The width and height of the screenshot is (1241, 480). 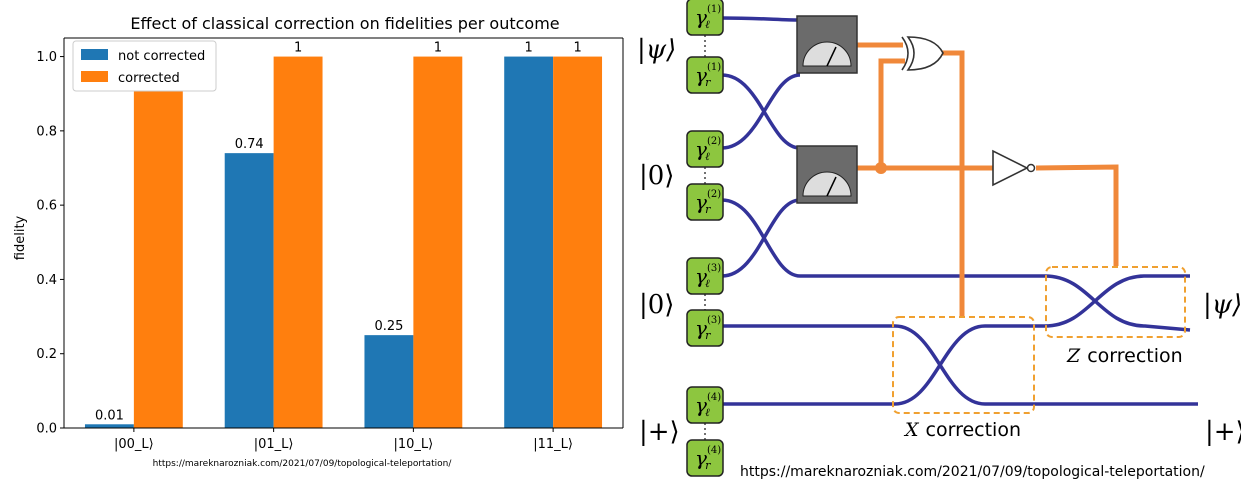 What do you see at coordinates (414, 444) in the screenshot?
I see `x-tick-label: |10_L⟩` at bounding box center [414, 444].